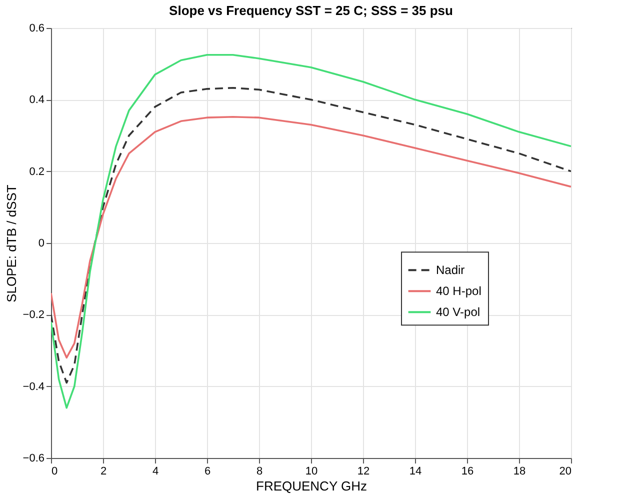 The height and width of the screenshot is (502, 636). Describe the element at coordinates (41, 244) in the screenshot. I see `y-tick-label: 0` at that location.